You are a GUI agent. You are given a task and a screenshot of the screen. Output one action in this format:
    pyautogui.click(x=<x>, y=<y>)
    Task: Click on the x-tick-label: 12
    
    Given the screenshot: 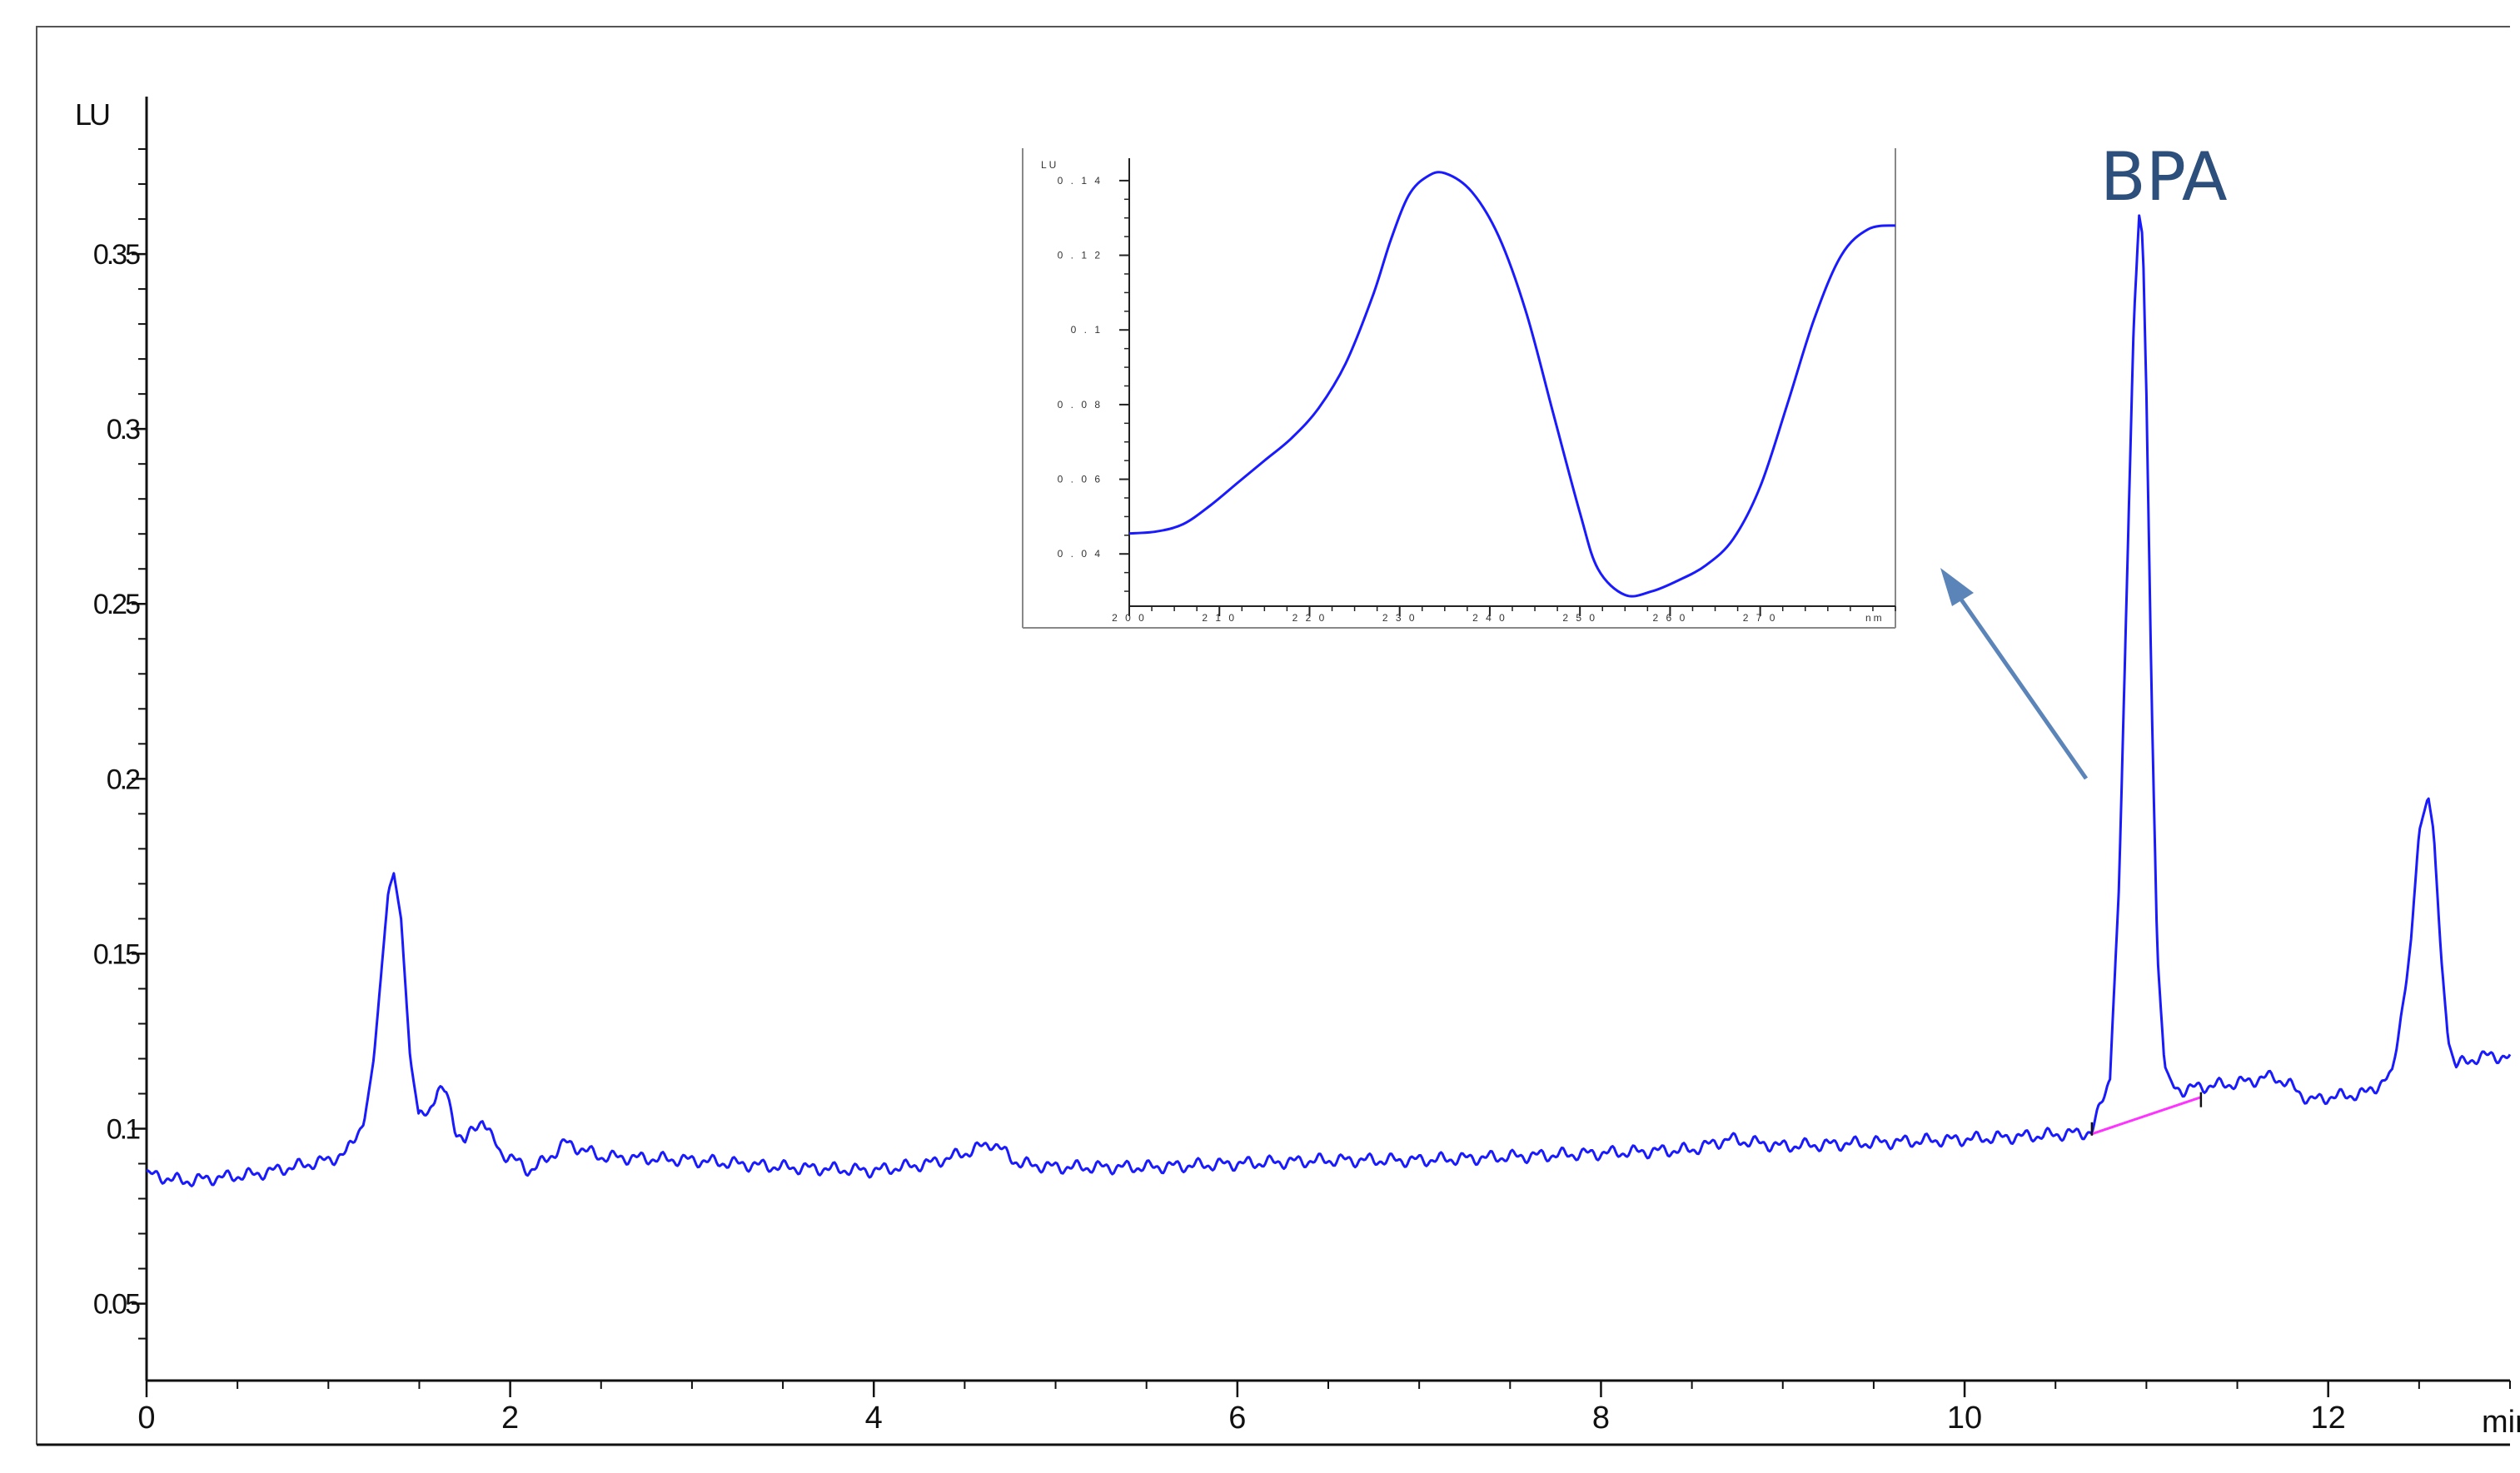 What is the action you would take?
    pyautogui.click(x=2328, y=1418)
    